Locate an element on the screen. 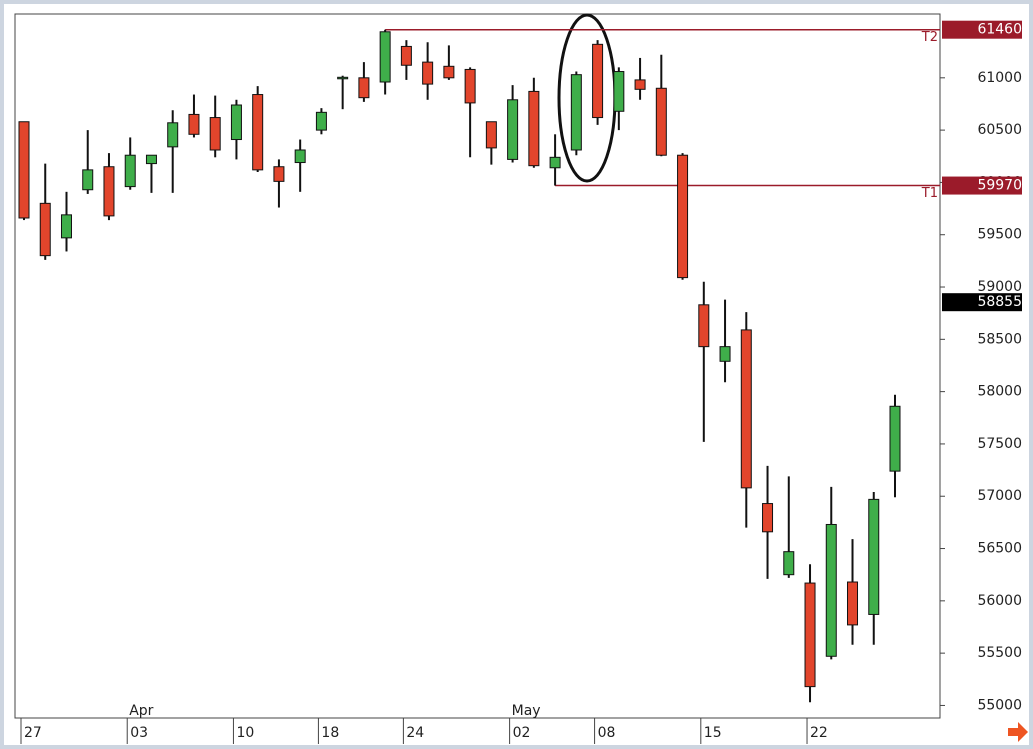 The image size is (1033, 749). y-tick-label: 56000 is located at coordinates (999, 601).